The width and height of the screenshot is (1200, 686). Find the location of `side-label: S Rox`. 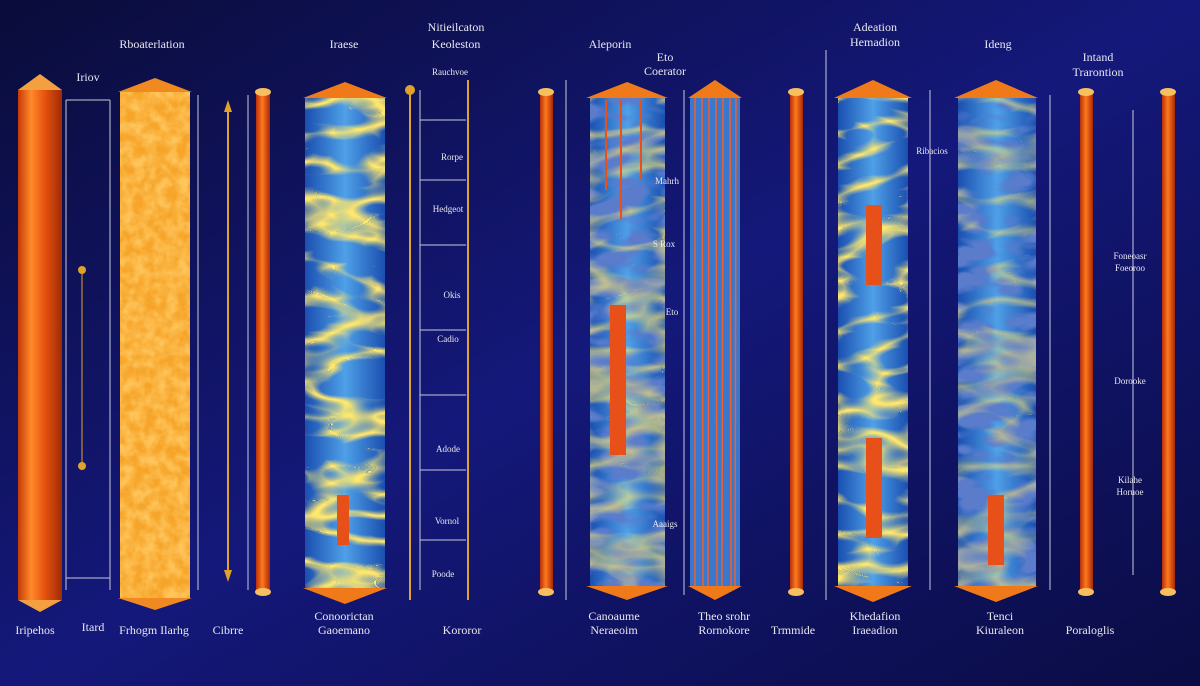

side-label: S Rox is located at coordinates (664, 244).